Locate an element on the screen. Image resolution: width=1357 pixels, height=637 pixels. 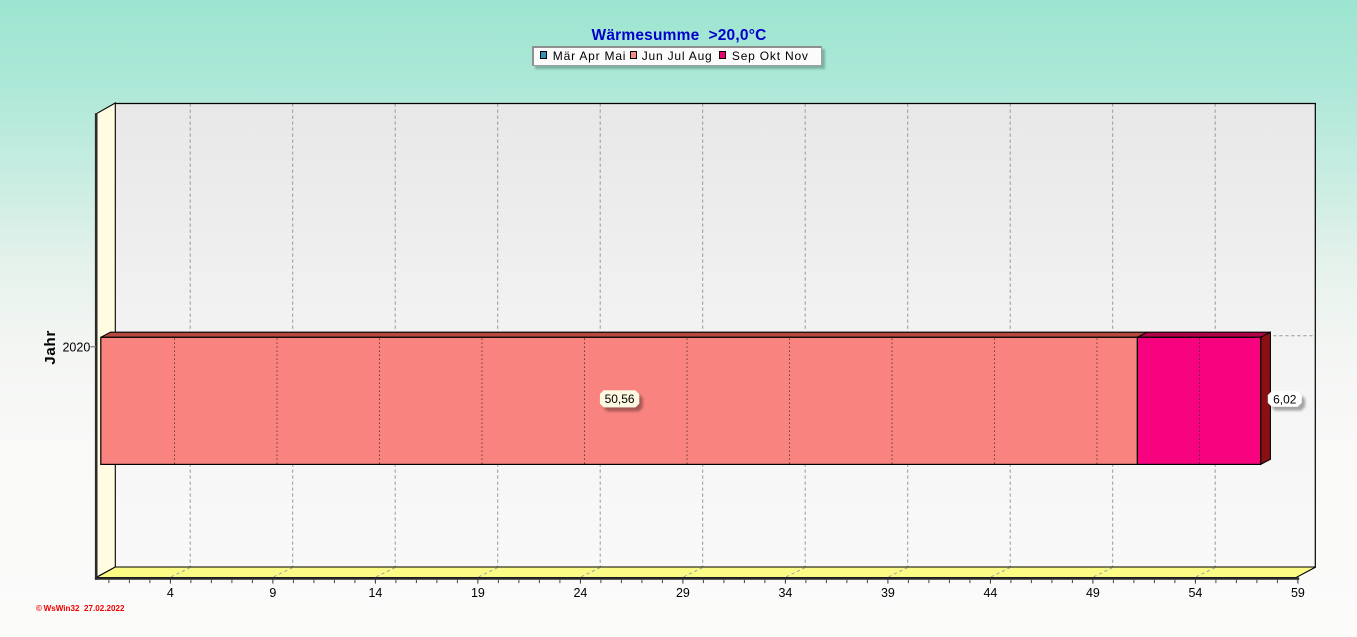
svg-text: 29 is located at coordinates (683, 593).